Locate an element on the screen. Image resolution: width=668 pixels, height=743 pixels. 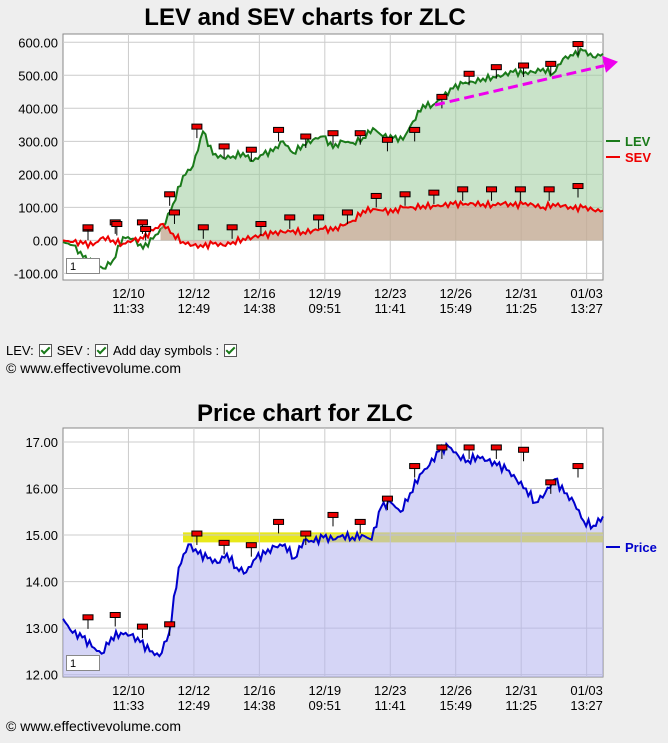
x-tick-date: 12/16 is located at coordinates (259, 293).